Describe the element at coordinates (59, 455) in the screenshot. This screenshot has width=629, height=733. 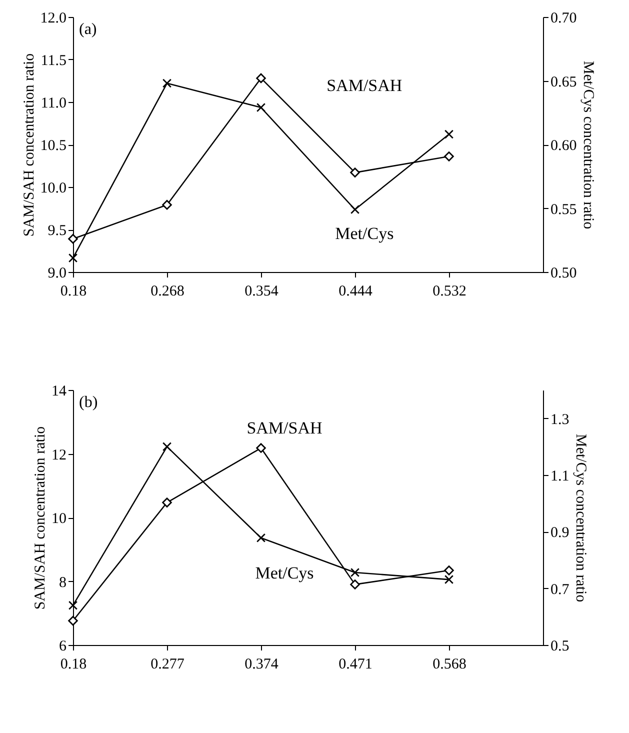
I see `y-tick-label: 12` at that location.